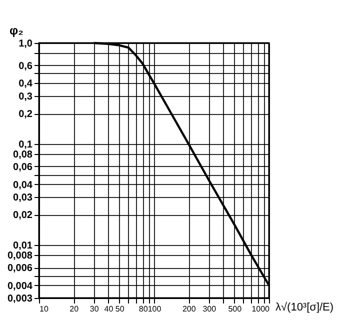 This screenshot has height=322, width=345. I want to click on y-tick-label: 0,2, so click(25, 114).